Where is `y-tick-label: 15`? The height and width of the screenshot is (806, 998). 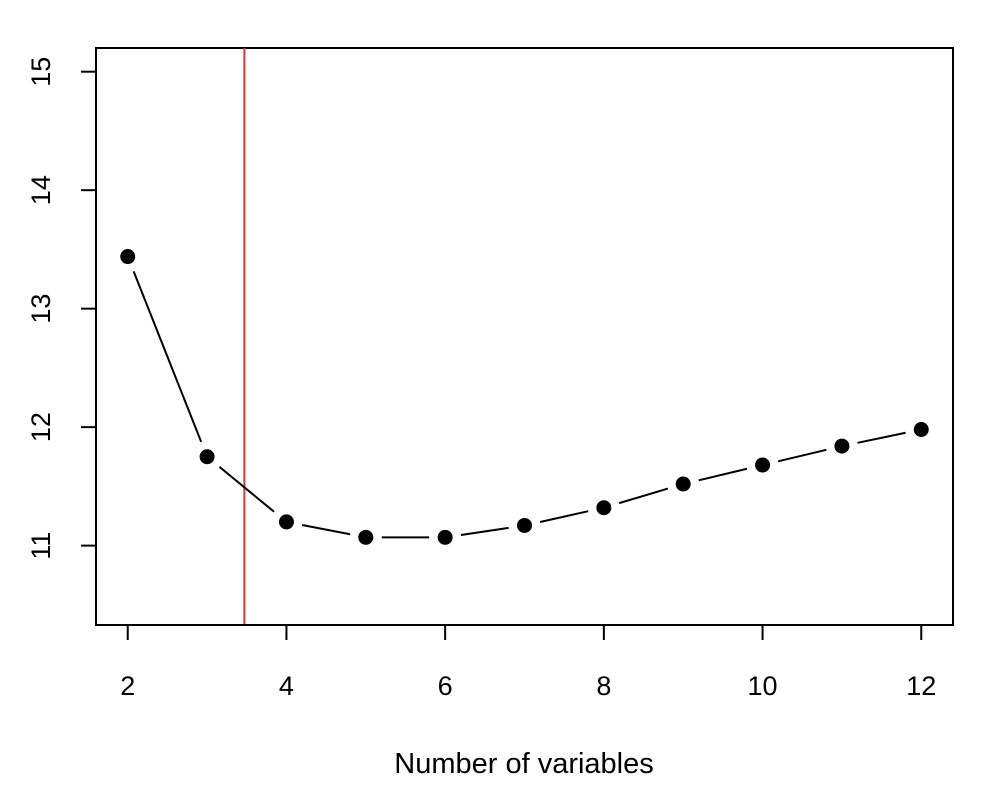 y-tick-label: 15 is located at coordinates (41, 72).